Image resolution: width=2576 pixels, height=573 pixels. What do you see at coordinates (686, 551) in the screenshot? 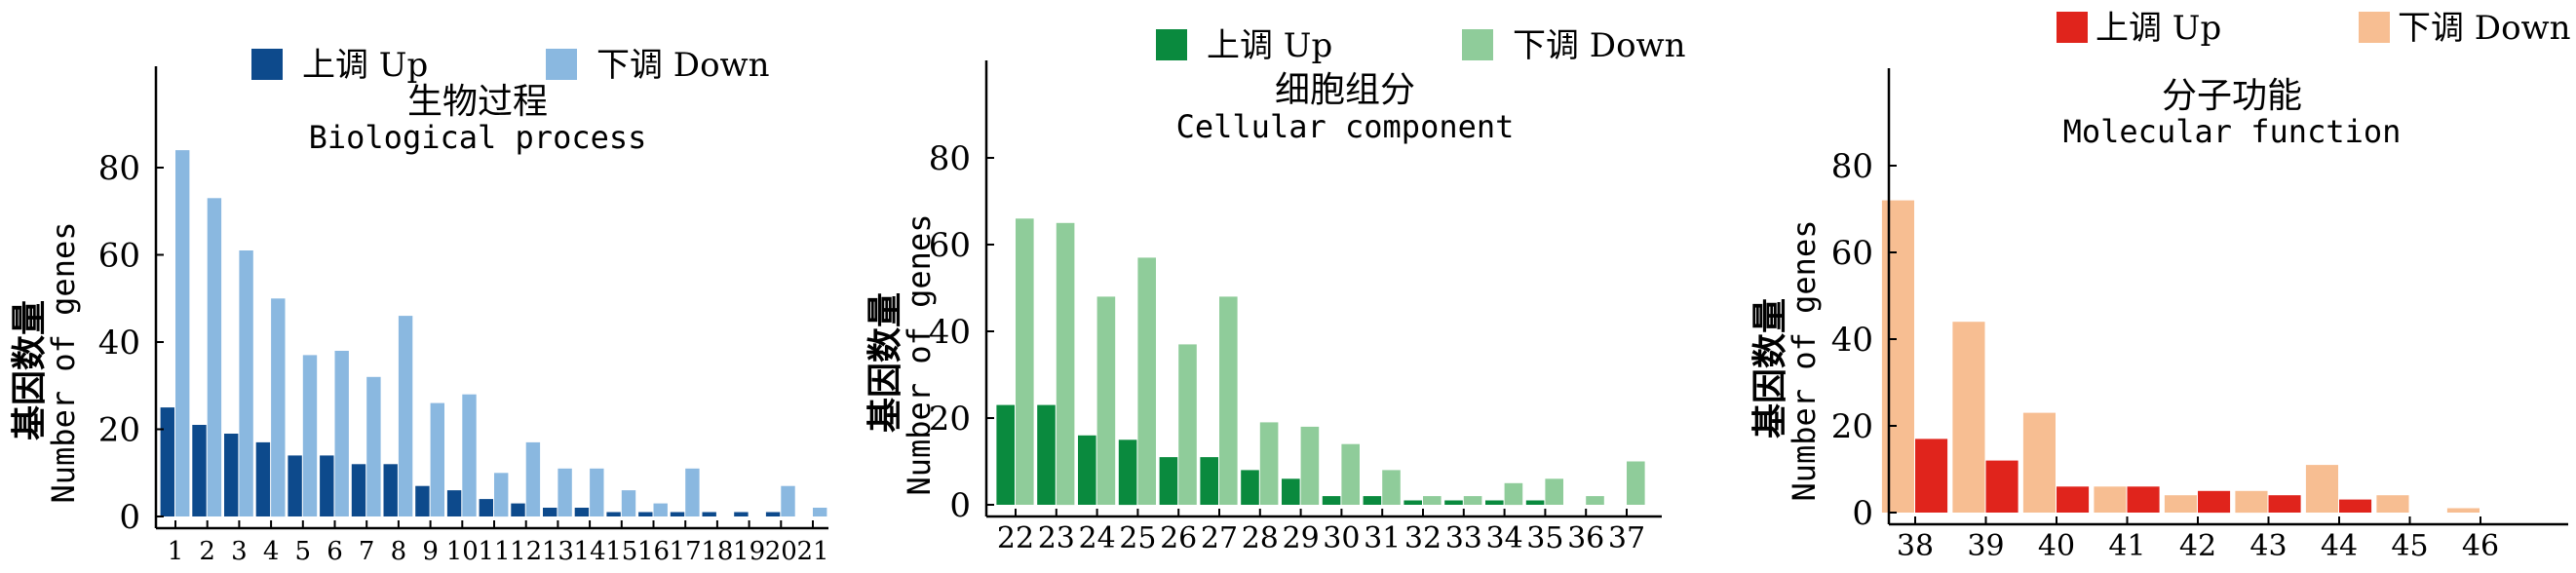
I see `x-tick-label-17: 17` at bounding box center [686, 551].